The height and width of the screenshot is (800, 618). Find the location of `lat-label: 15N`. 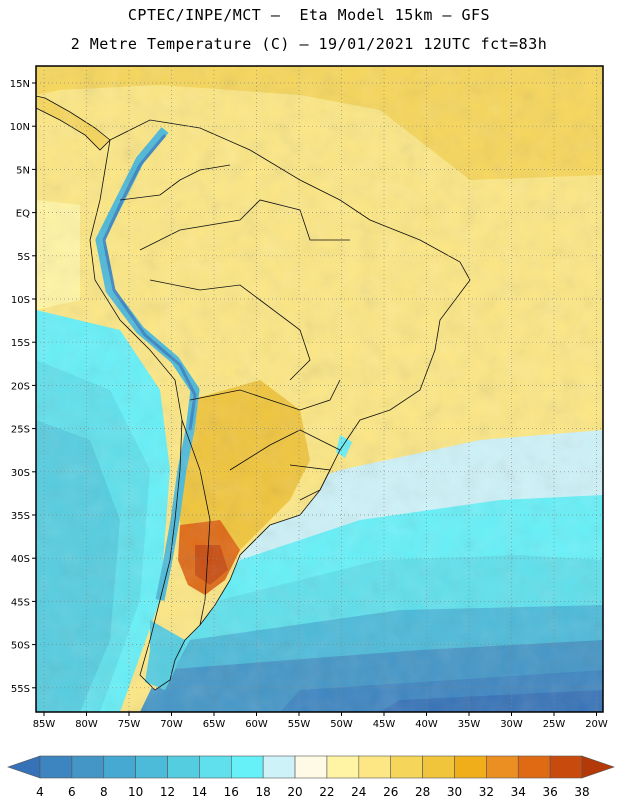

lat-label: 15N is located at coordinates (20, 84).